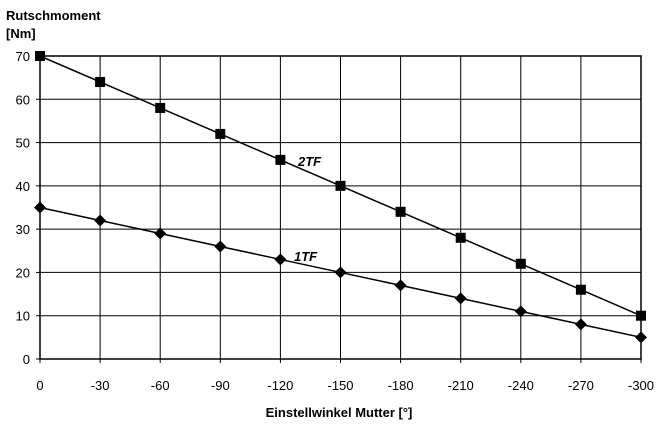 Image resolution: width=657 pixels, height=427 pixels. Describe the element at coordinates (521, 385) in the screenshot. I see `x-tick-label: -240` at that location.